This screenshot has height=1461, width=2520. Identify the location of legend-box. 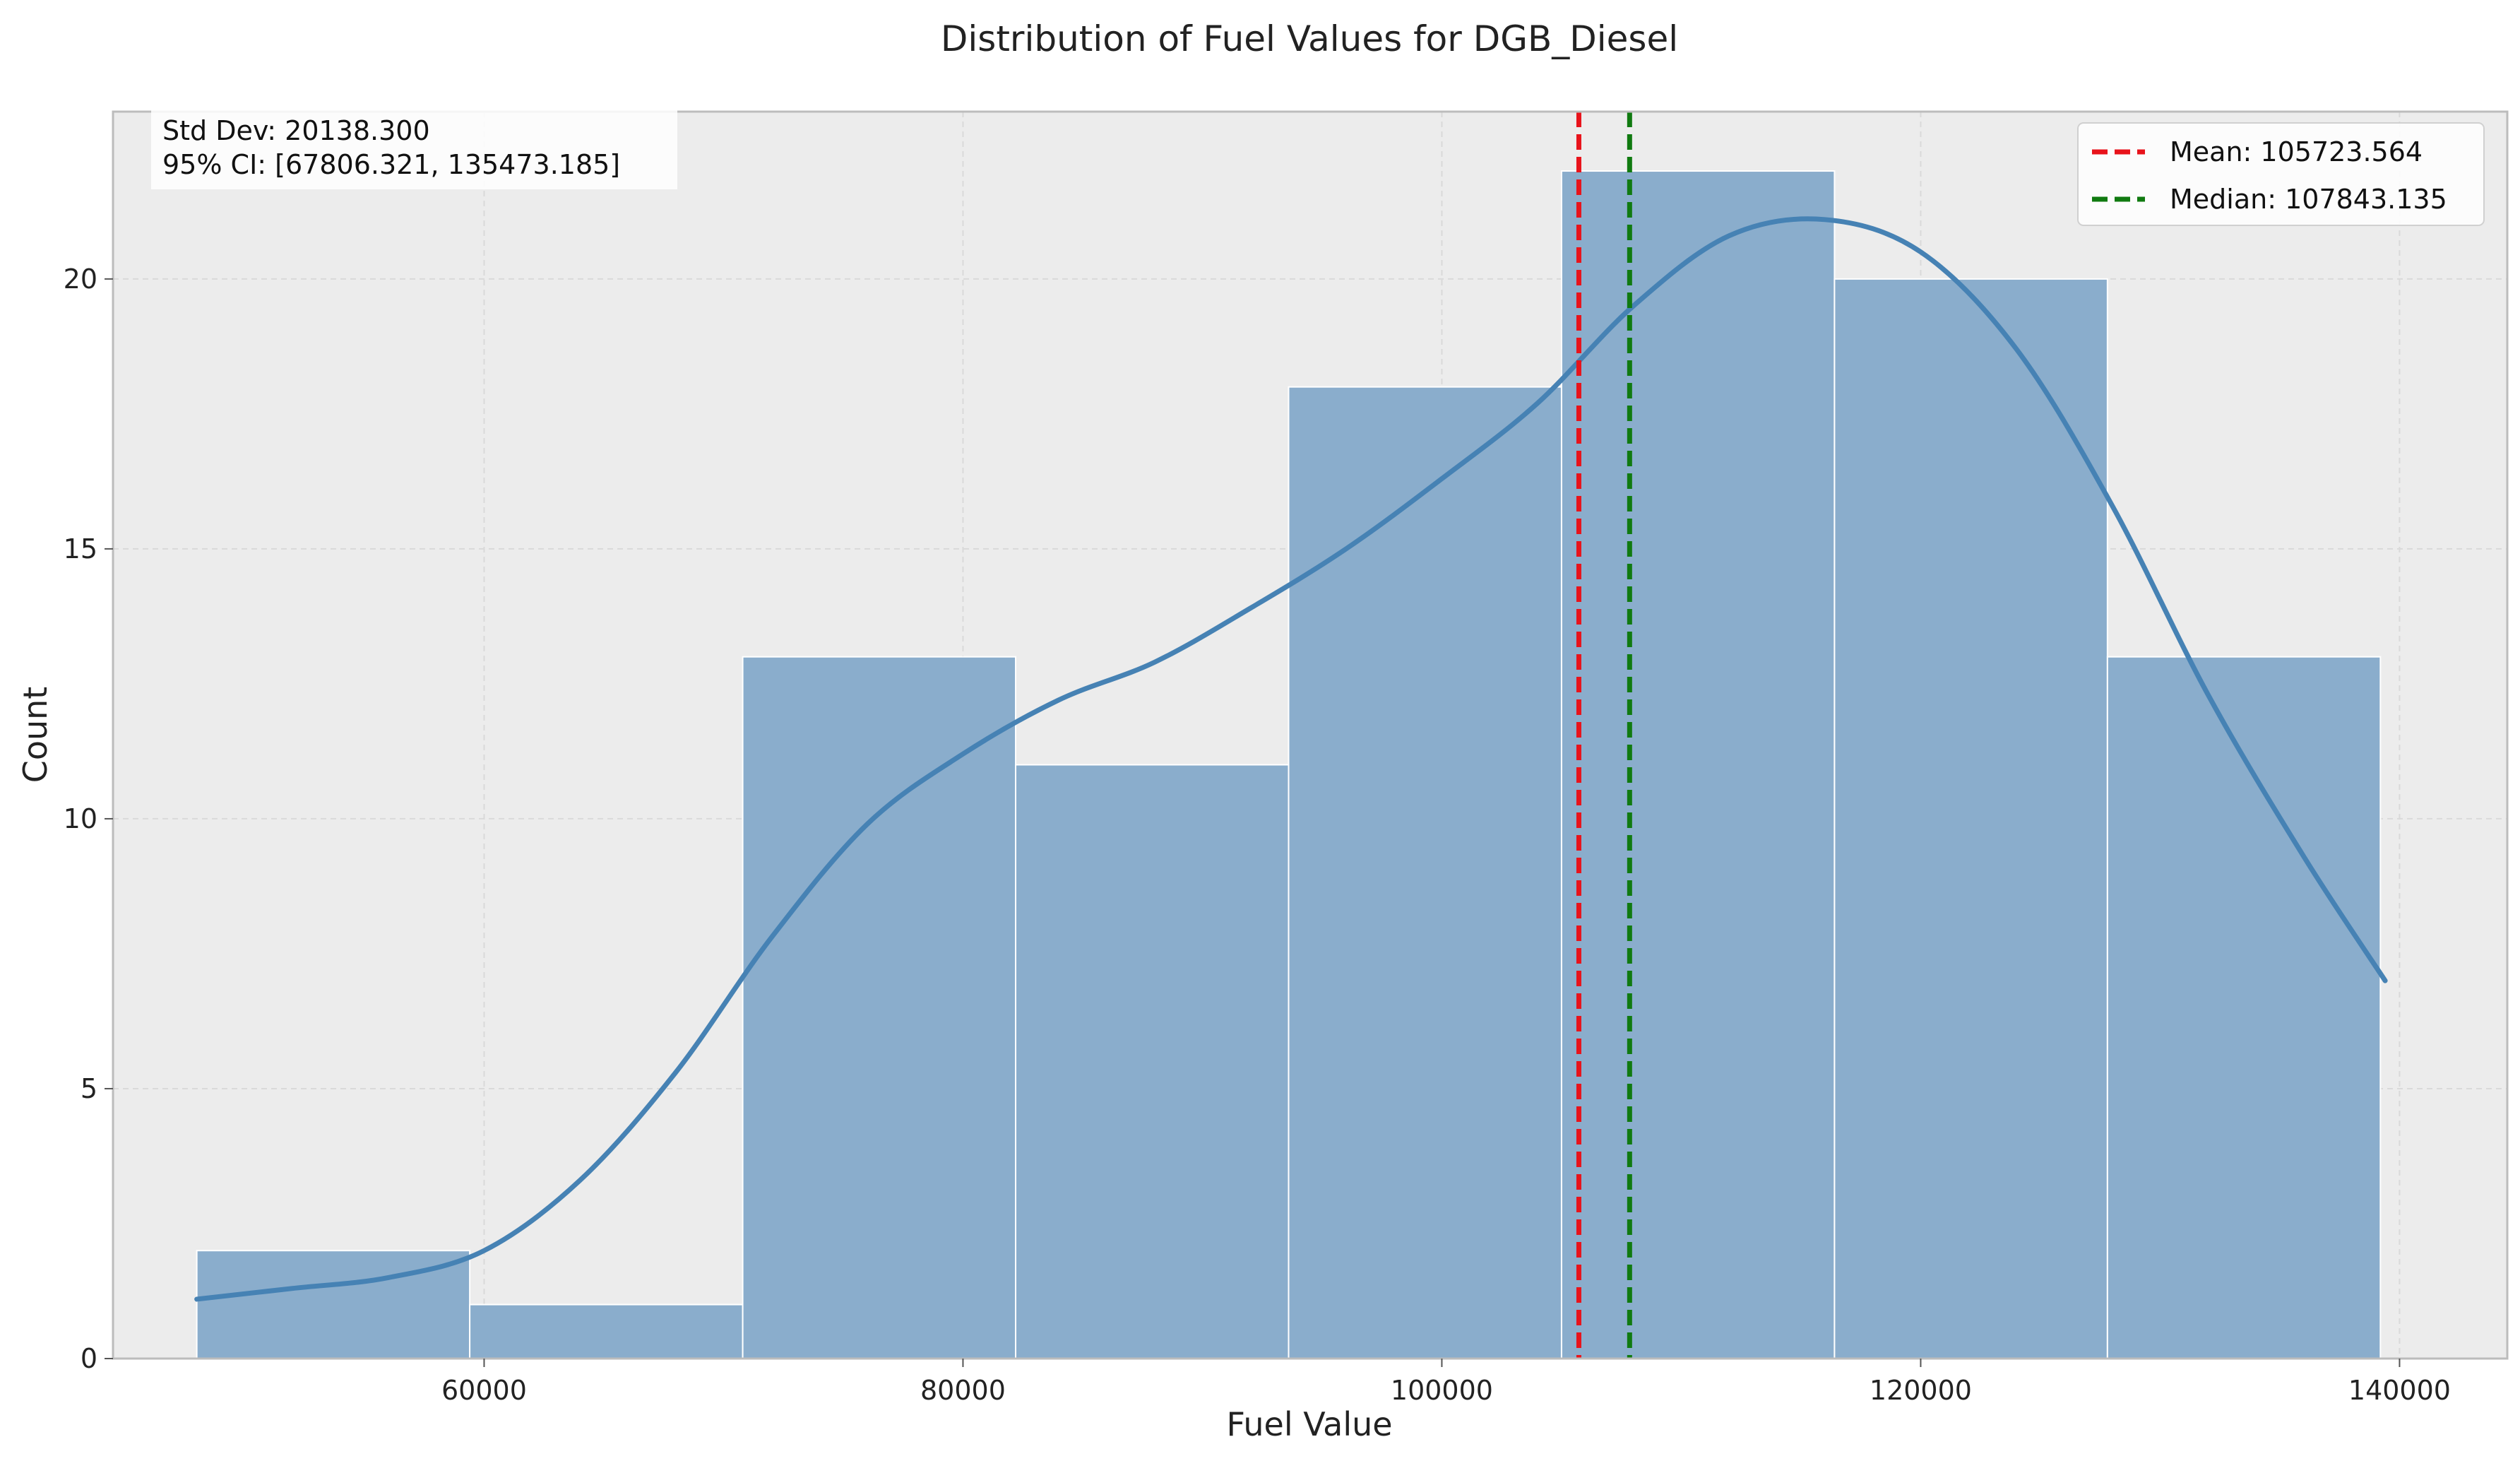
(2281, 174).